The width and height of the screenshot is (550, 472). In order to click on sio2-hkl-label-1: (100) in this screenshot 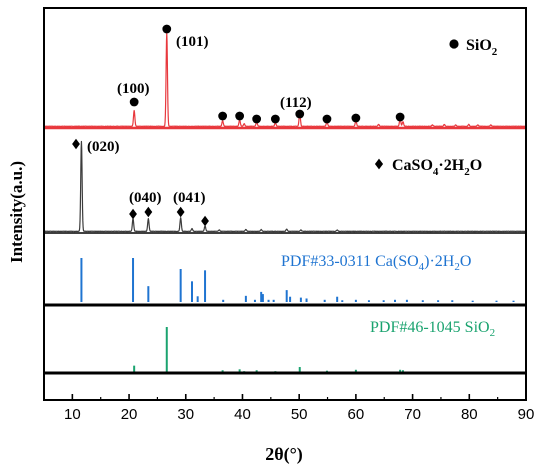, I will do `click(133, 89)`.